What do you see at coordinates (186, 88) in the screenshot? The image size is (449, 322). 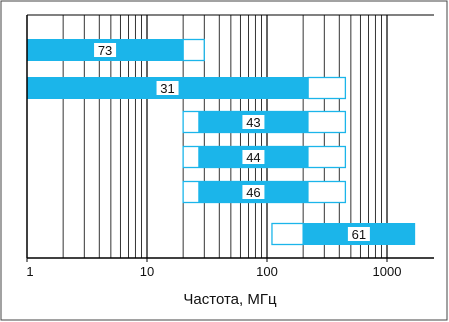 I see `band-bar-31: 31` at bounding box center [186, 88].